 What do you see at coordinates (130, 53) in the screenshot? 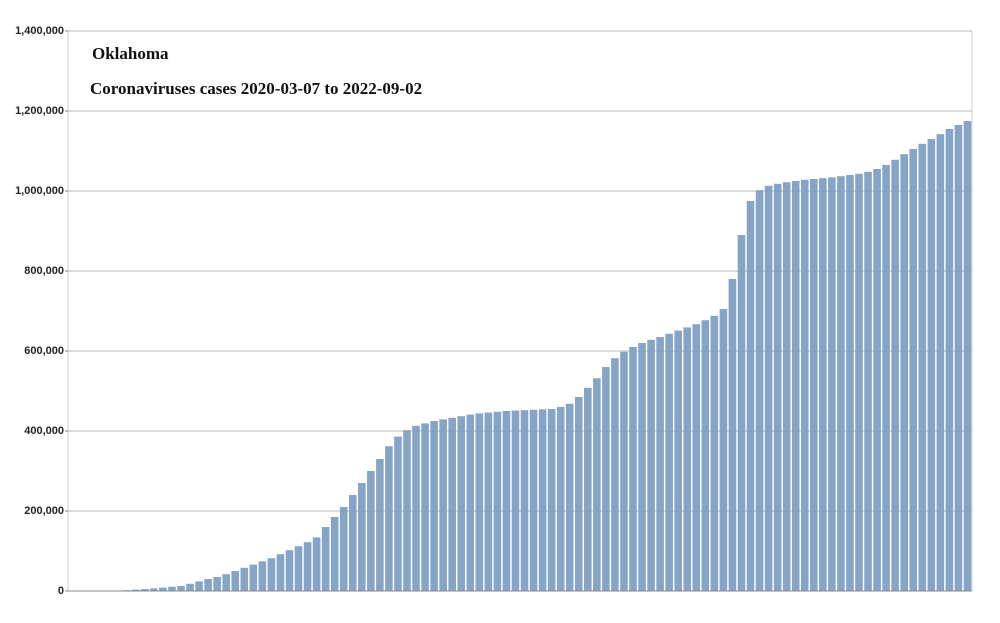
I see `chart-title: Oklahoma` at bounding box center [130, 53].